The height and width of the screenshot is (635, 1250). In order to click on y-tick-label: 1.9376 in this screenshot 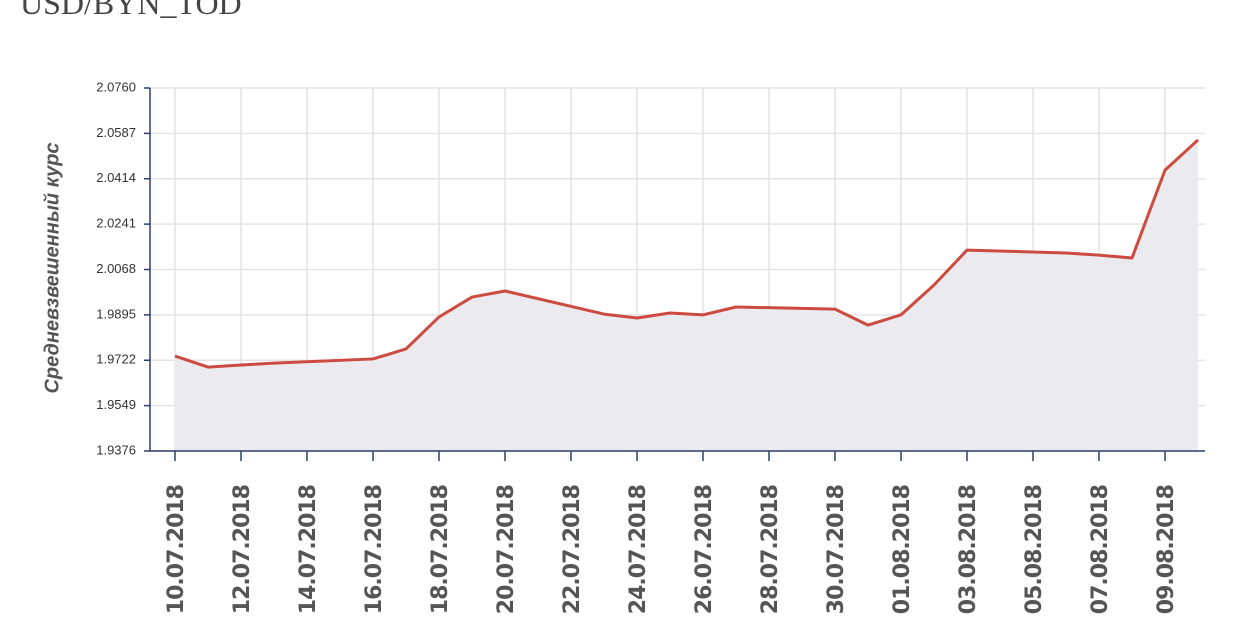, I will do `click(116, 449)`.